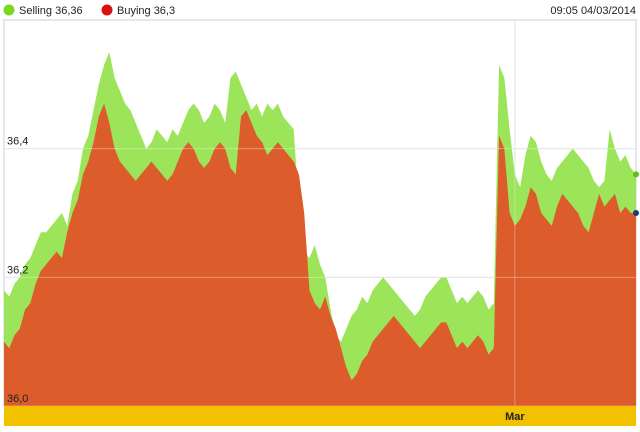 Image resolution: width=640 pixels, height=432 pixels. Describe the element at coordinates (17, 142) in the screenshot. I see `y-tick-label: 36,4` at that location.